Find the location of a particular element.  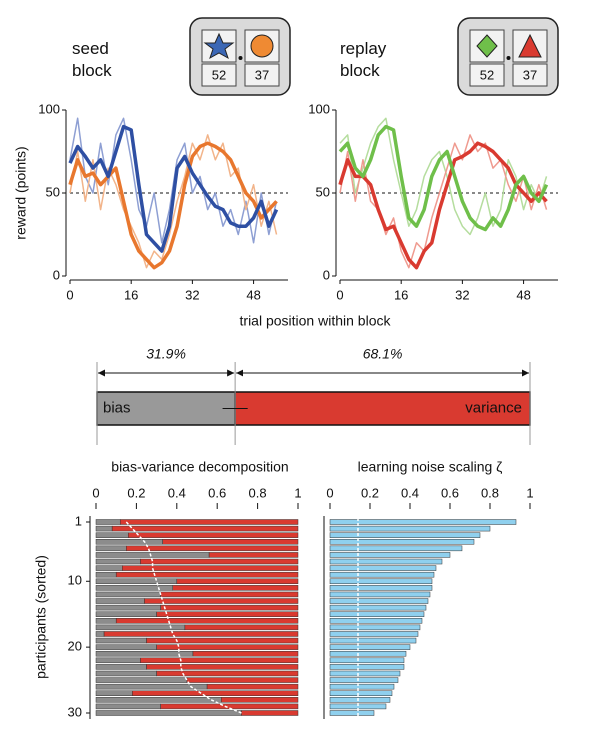

trend-line is located at coordinates (183, 617).